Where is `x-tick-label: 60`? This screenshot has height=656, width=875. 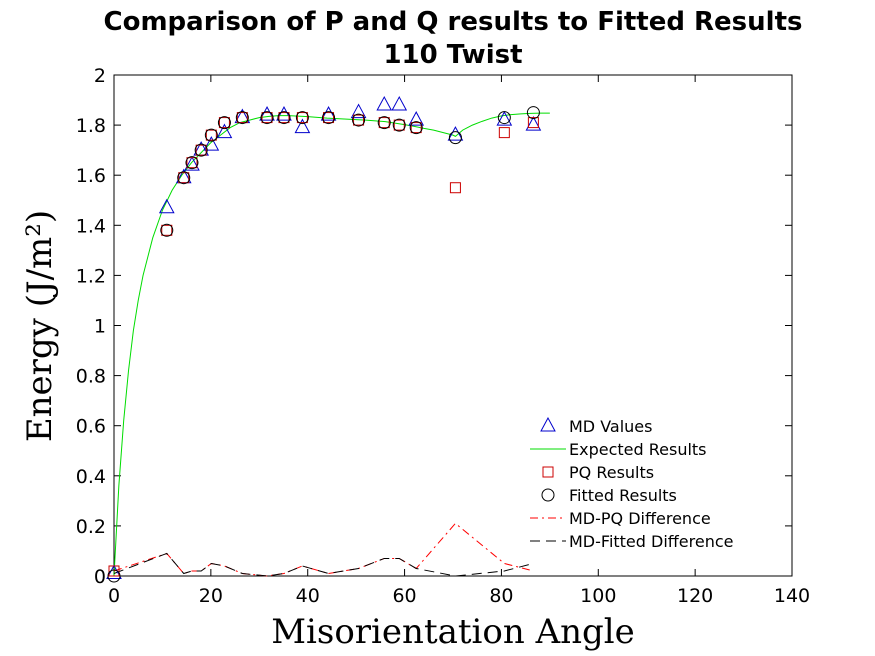
x-tick-label: 60 is located at coordinates (404, 596).